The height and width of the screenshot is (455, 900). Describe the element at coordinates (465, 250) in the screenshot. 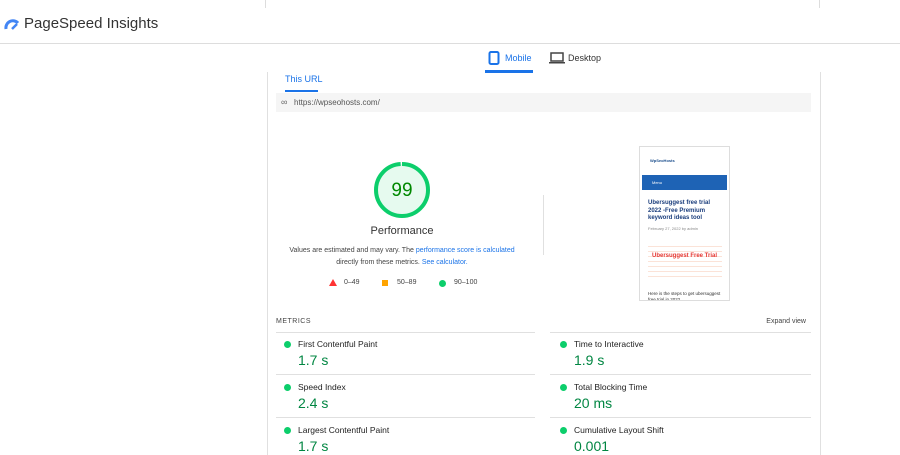

I see `link: performance score is calculated` at that location.